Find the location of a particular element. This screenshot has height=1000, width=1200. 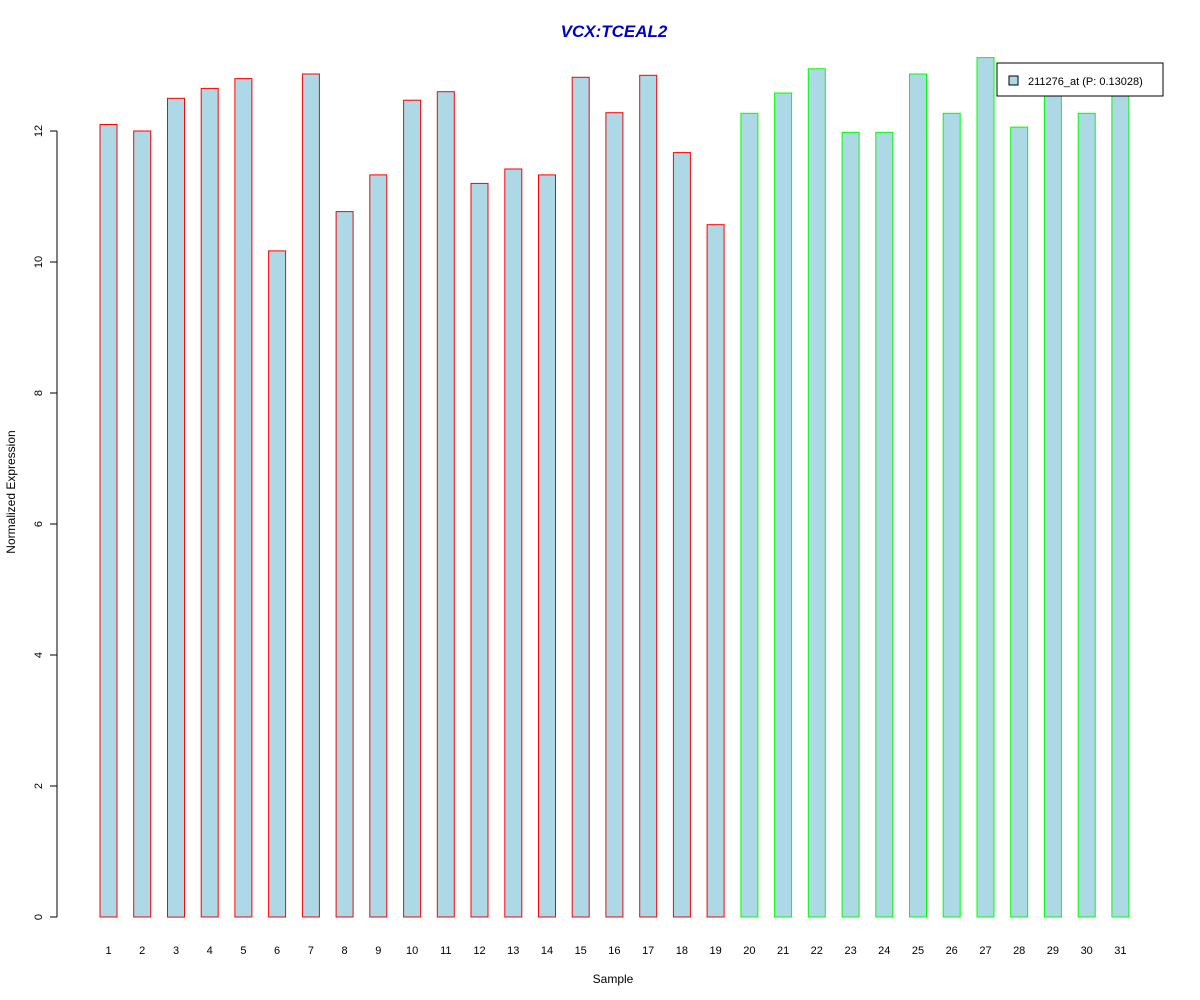

x-tick-label: 8 is located at coordinates (345, 951).